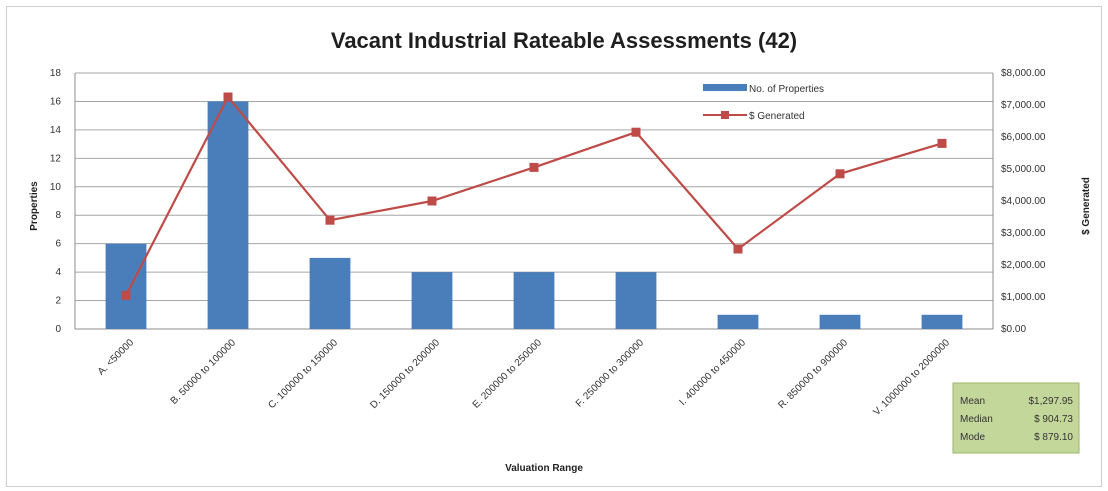 Image resolution: width=1108 pixels, height=491 pixels. Describe the element at coordinates (405, 374) in the screenshot. I see `x-tick-label: D. 150000 to 200000` at that location.